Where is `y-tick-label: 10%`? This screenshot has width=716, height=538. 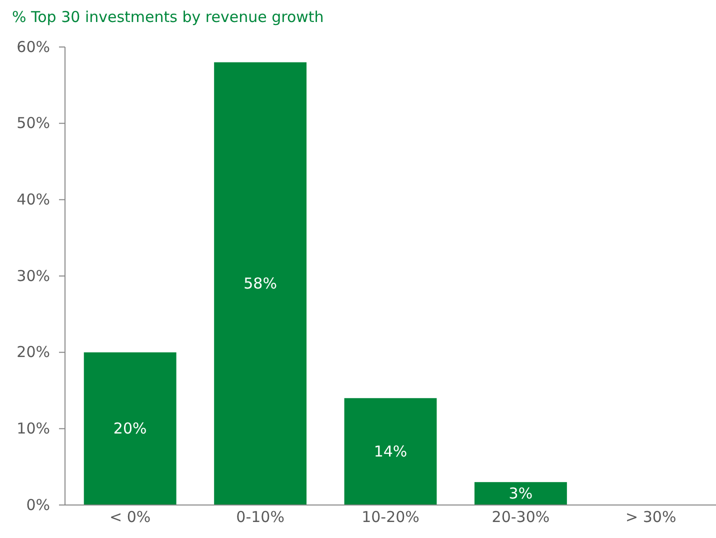
y-tick-label: 10% is located at coordinates (33, 428).